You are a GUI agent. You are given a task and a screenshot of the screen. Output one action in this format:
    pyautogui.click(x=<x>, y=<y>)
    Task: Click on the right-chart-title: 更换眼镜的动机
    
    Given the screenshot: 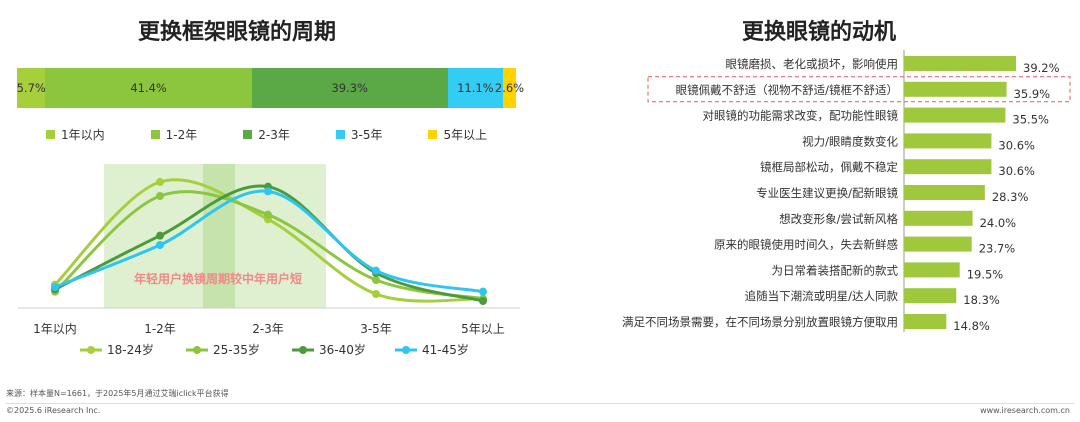 What is the action you would take?
    pyautogui.click(x=819, y=32)
    